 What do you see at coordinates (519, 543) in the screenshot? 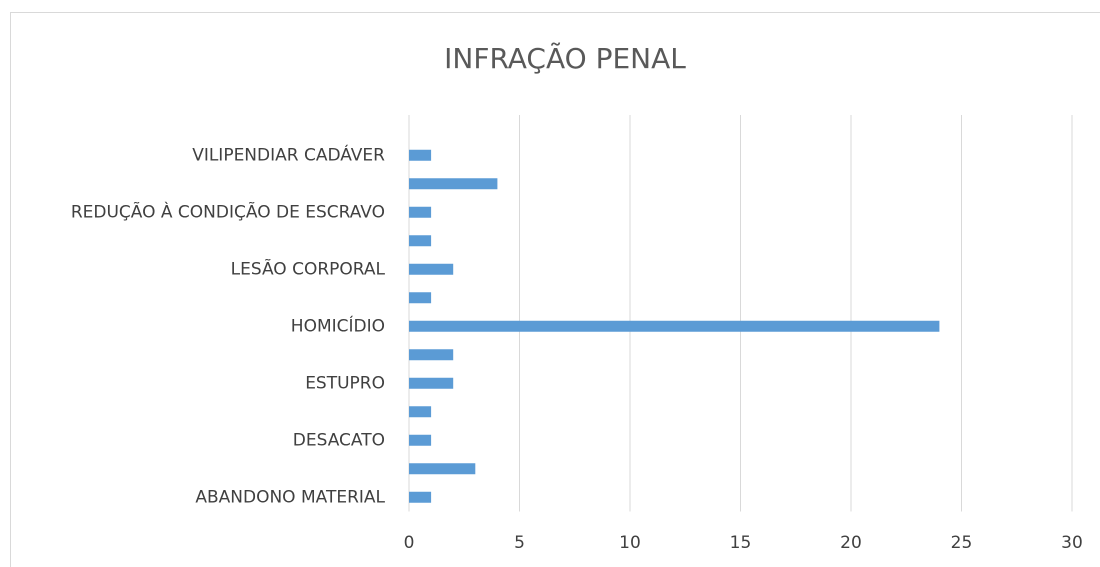
I see `x-tick-label: 5` at bounding box center [519, 543].